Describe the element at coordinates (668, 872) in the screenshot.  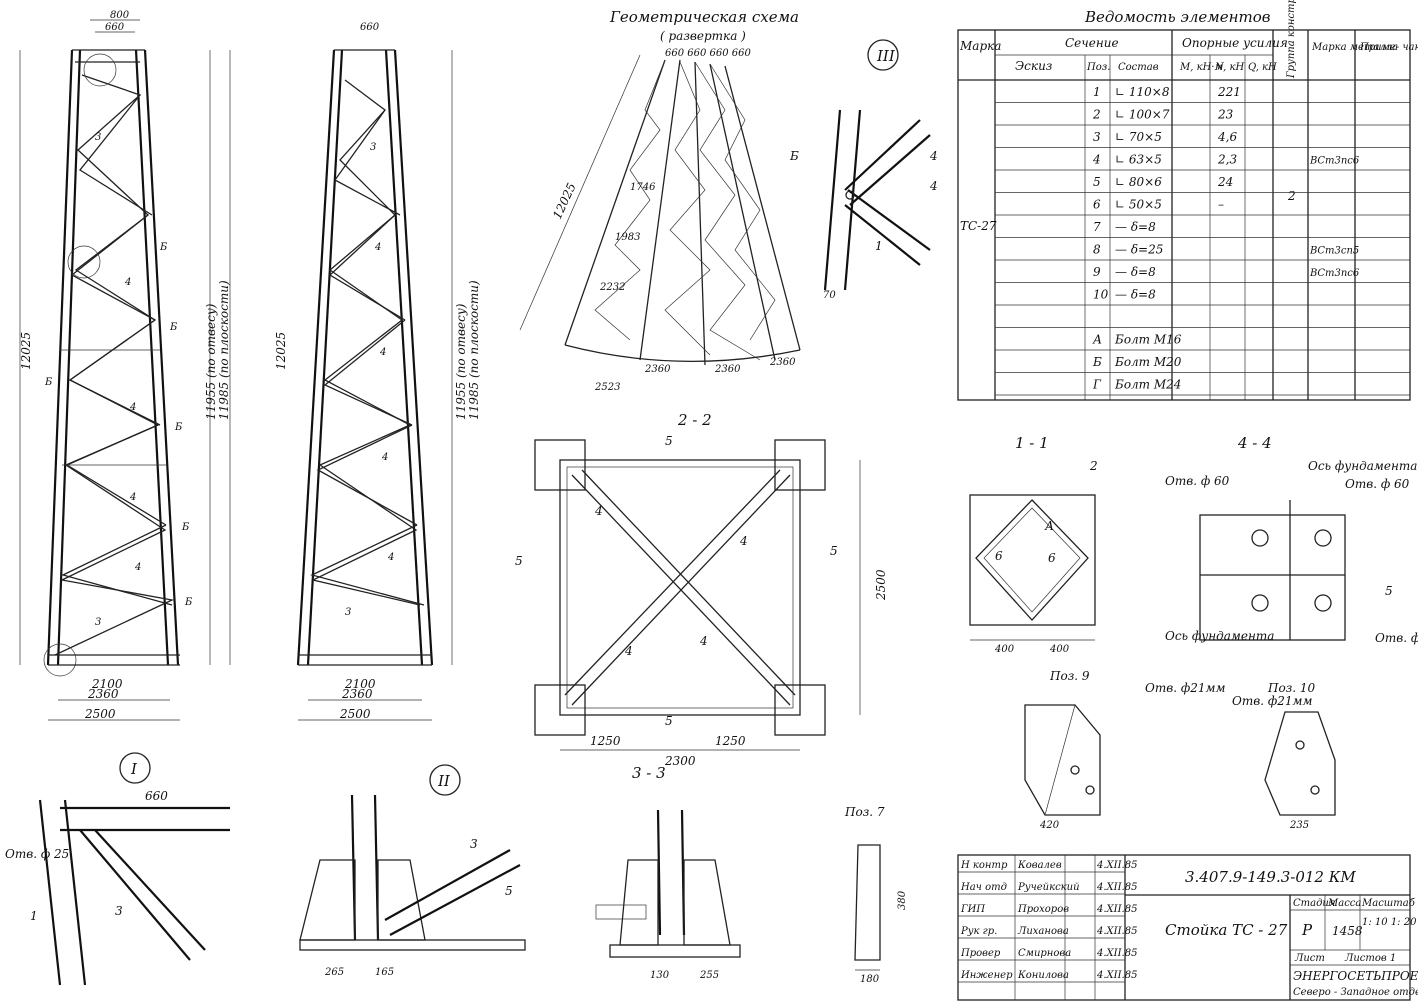
I see `section-3-3: 3 - 3 130 255` at that location.